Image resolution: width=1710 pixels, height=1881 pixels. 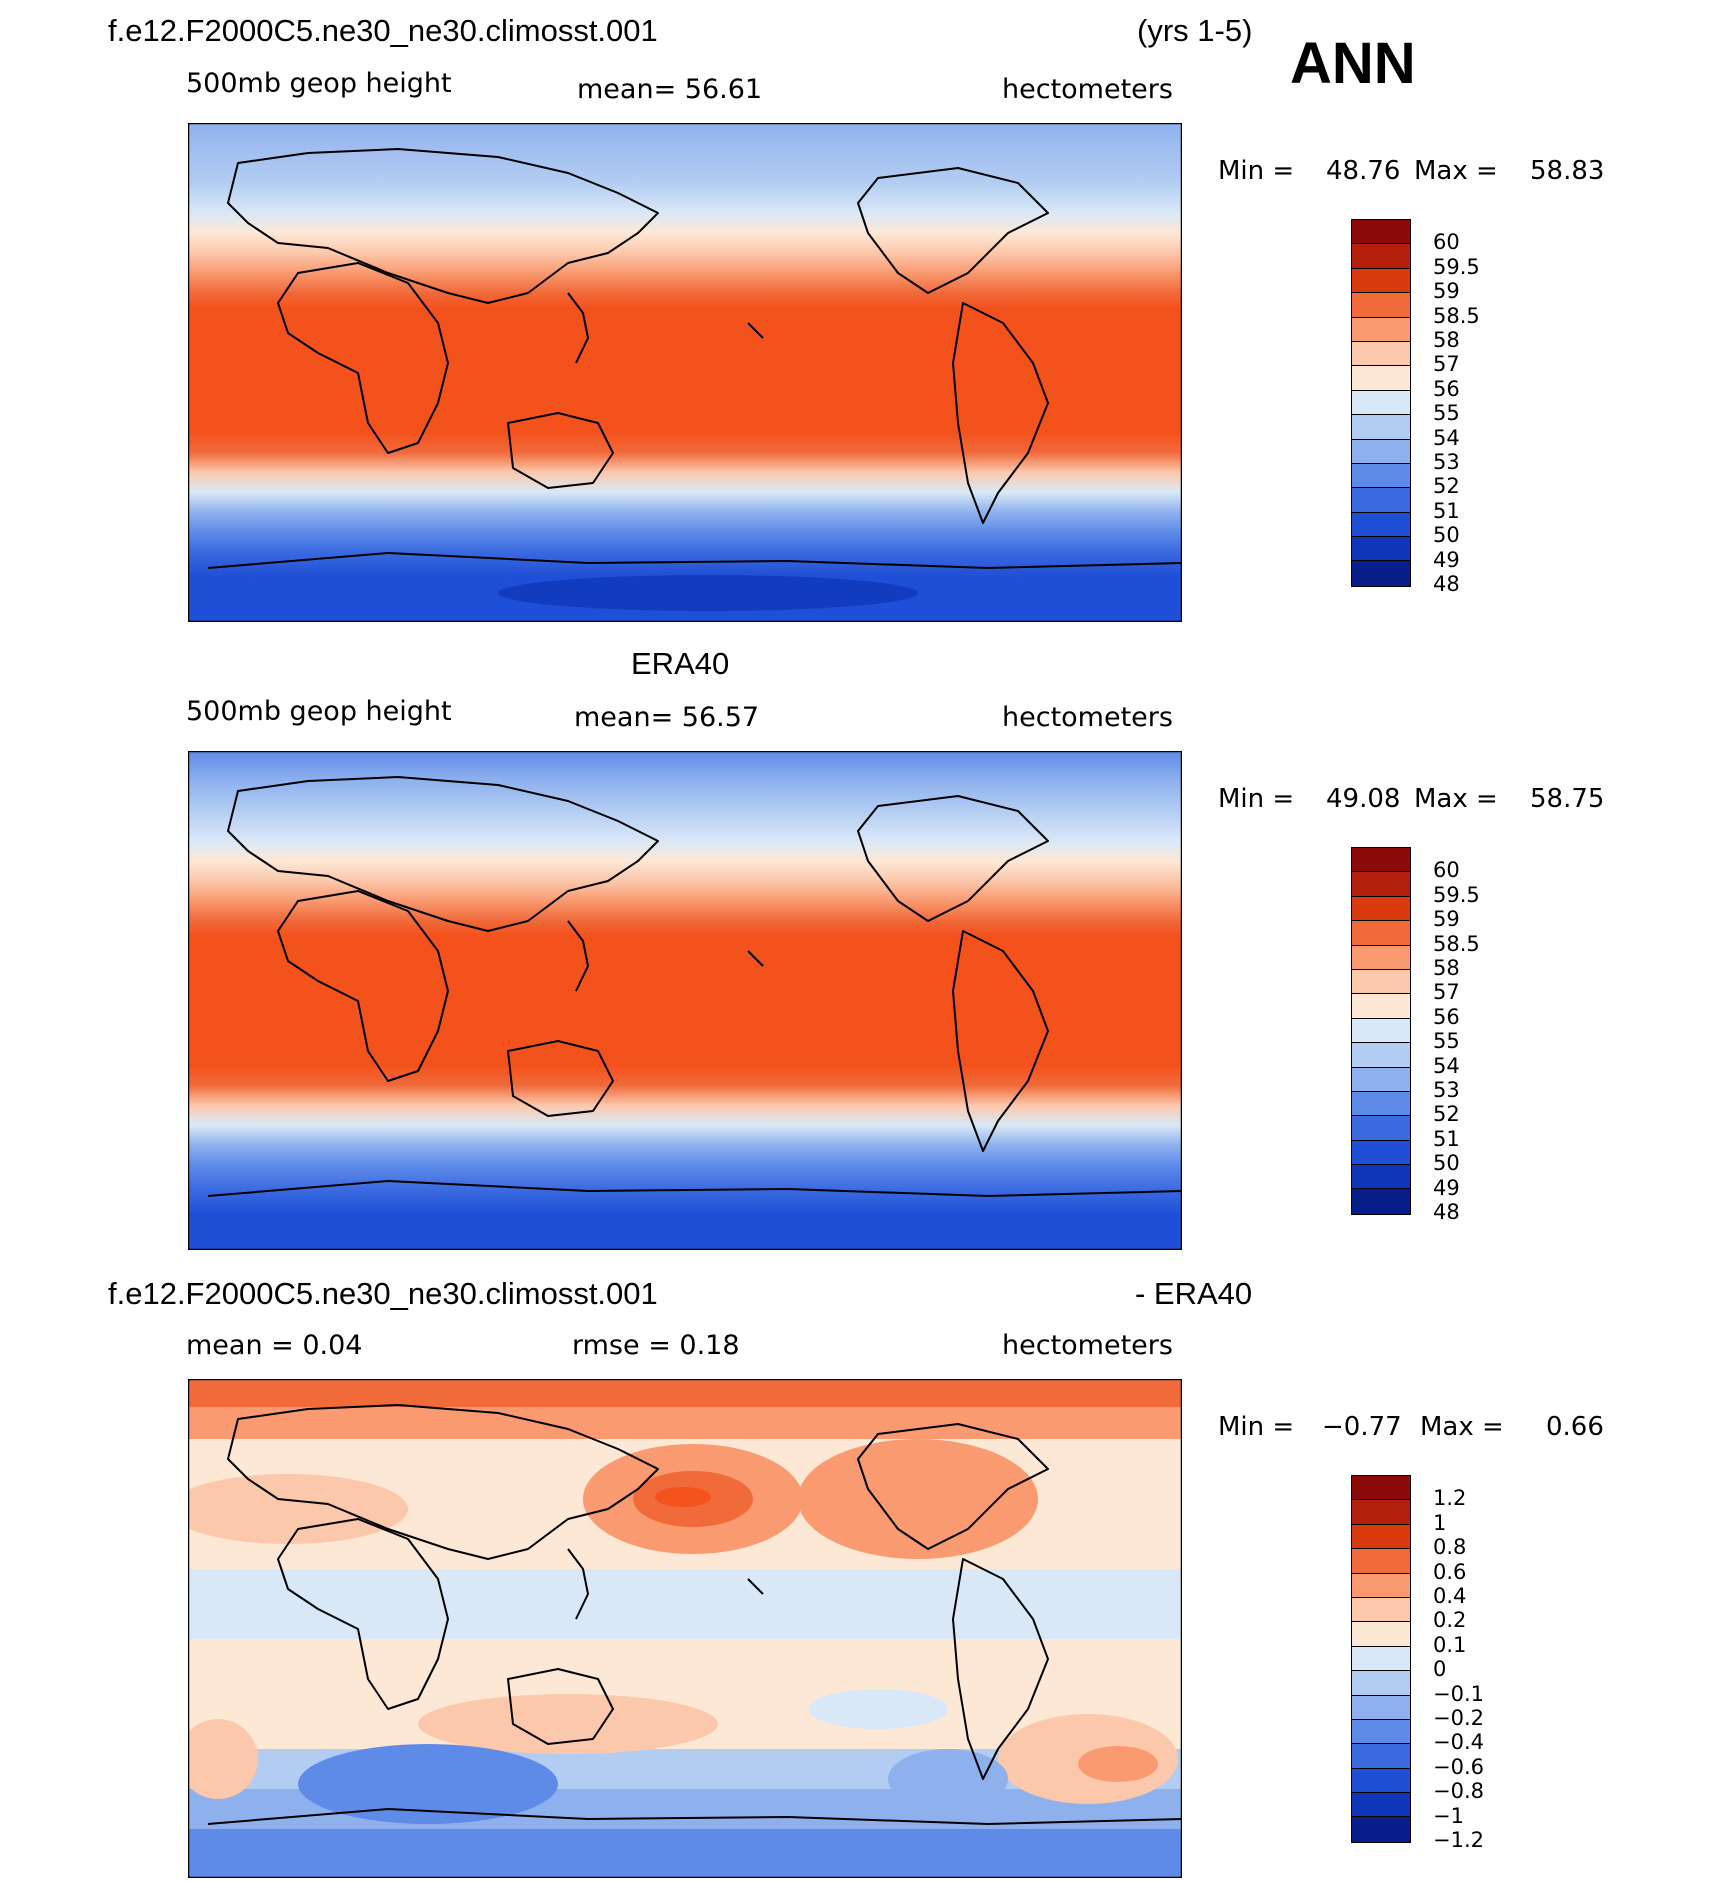 I want to click on panel2-variable-label: 500mb geop height, so click(x=319, y=711).